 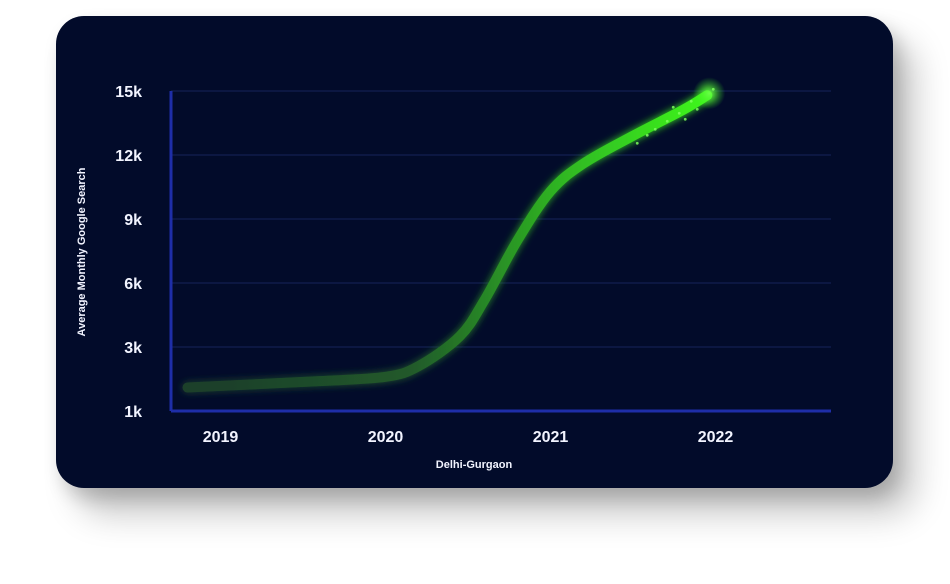 What do you see at coordinates (709, 93) in the screenshot?
I see `line-end-glow` at bounding box center [709, 93].